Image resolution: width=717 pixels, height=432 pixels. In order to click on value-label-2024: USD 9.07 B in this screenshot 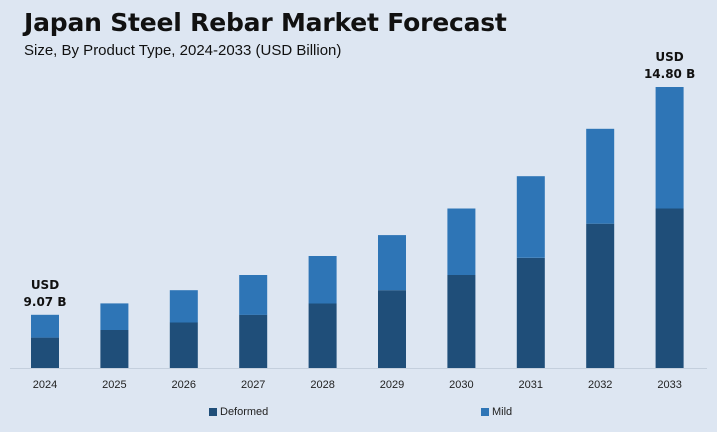, I will do `click(45, 294)`.